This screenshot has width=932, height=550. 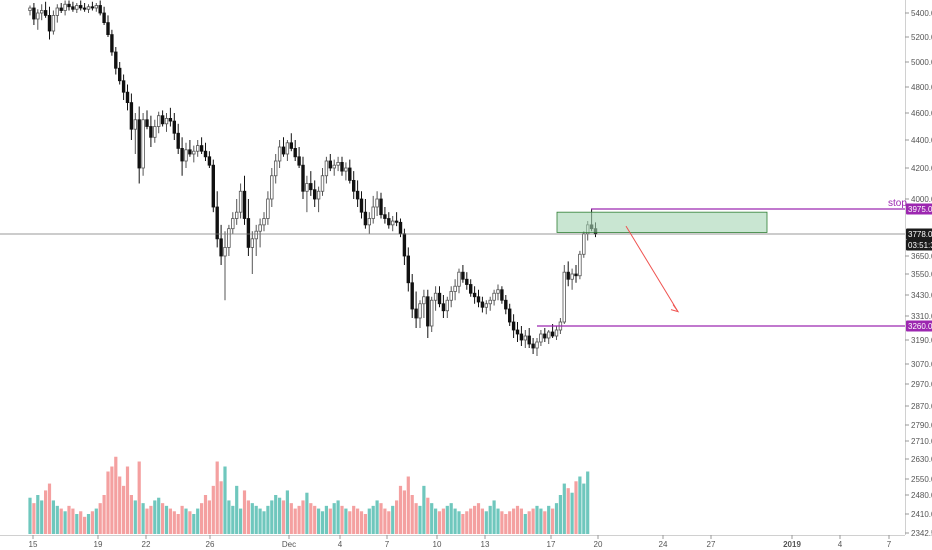 What do you see at coordinates (840, 544) in the screenshot?
I see `x-tick-label: 4` at bounding box center [840, 544].